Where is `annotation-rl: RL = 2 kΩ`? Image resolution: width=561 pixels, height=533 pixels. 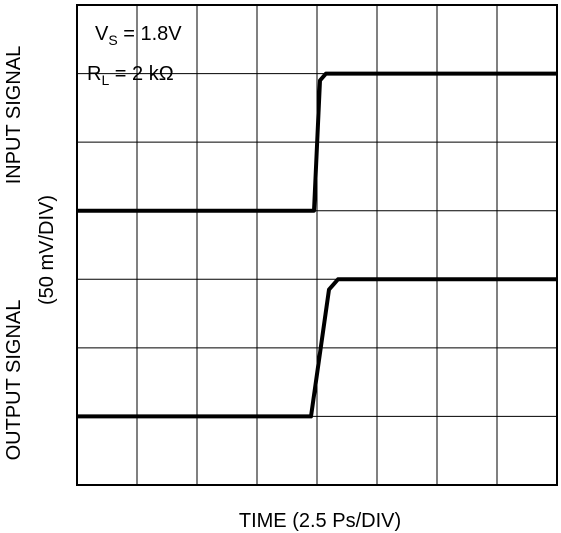
annotation-rl: RL = 2 kΩ is located at coordinates (130, 75).